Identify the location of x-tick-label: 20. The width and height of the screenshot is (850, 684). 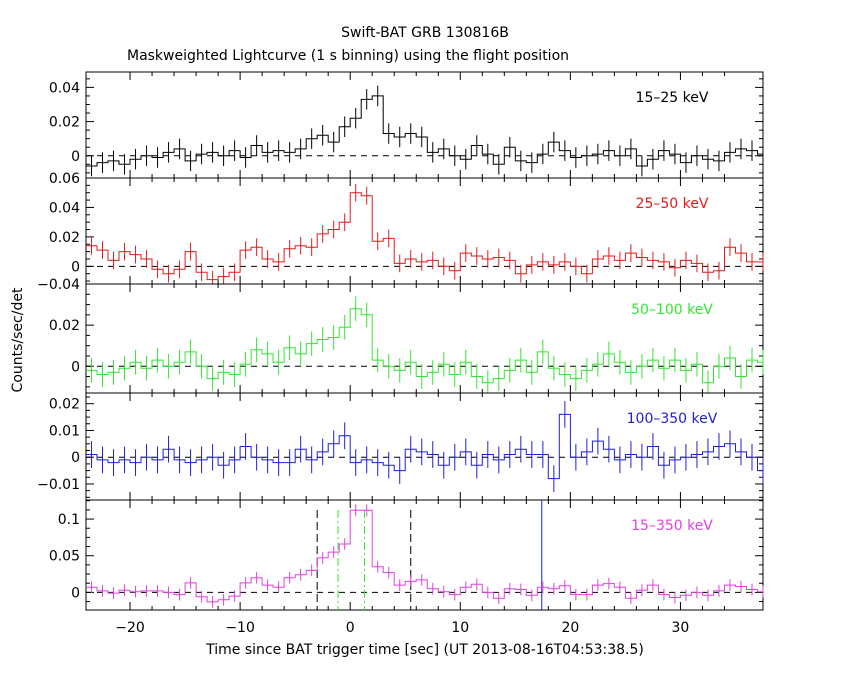
(570, 628).